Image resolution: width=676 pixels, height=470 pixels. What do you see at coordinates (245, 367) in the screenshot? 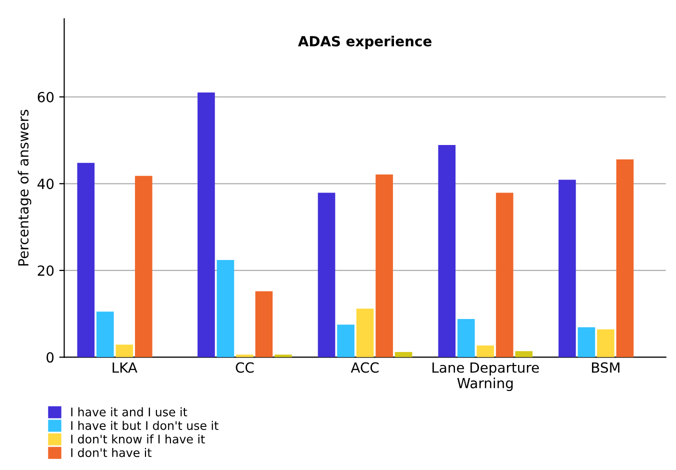
I see `x-tick-label: CC` at bounding box center [245, 367].